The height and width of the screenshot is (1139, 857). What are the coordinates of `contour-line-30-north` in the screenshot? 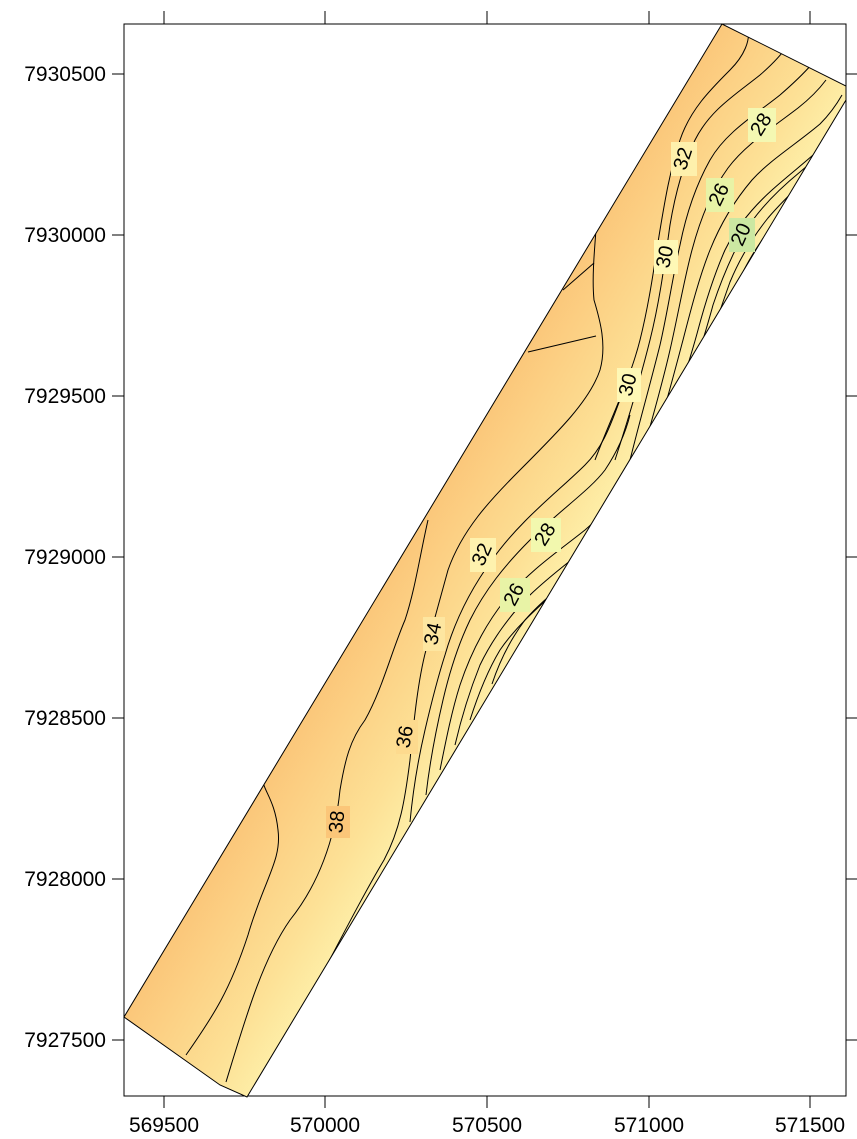 It's located at (721, 262).